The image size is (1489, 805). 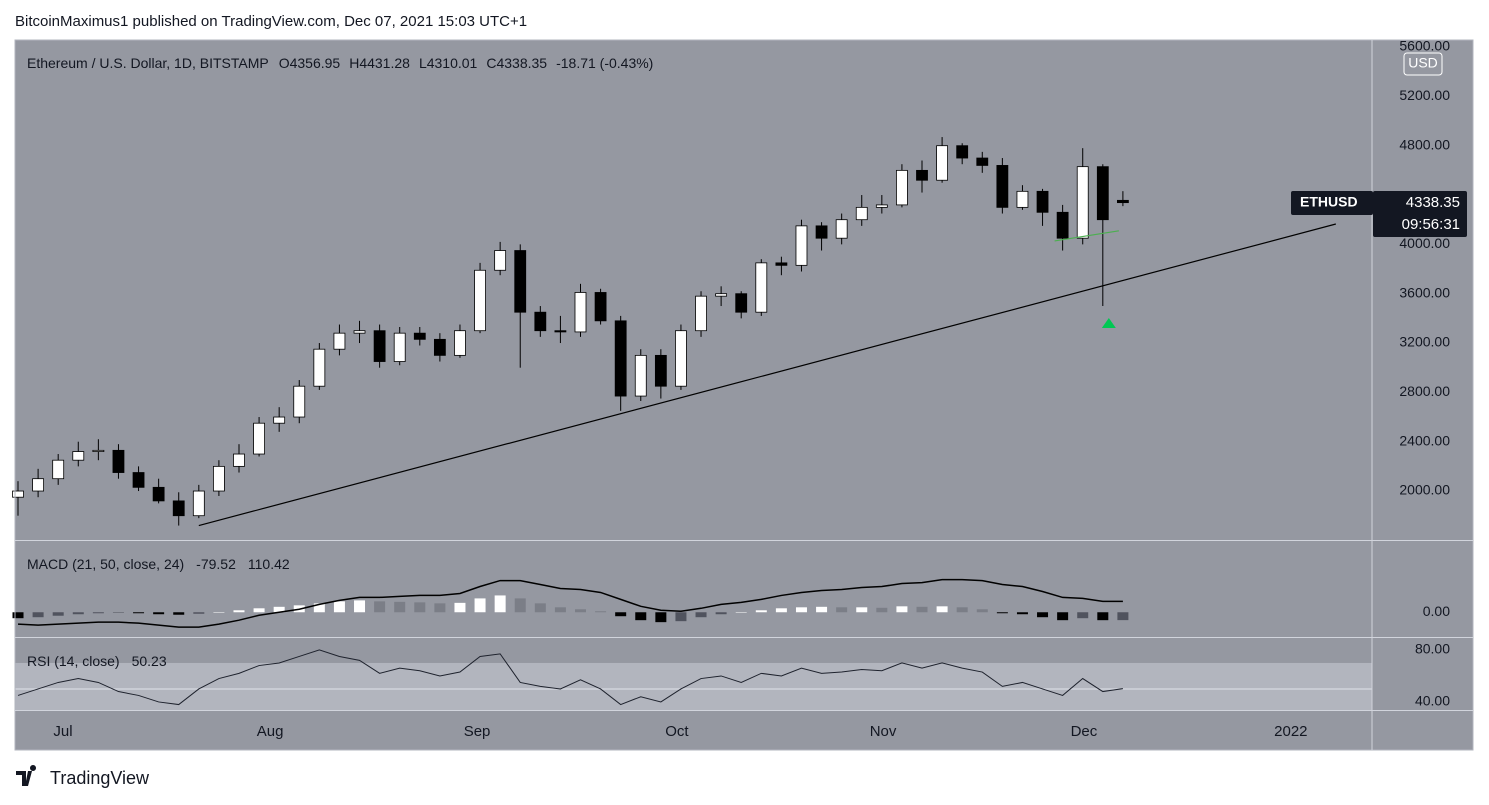 What do you see at coordinates (270, 731) in the screenshot?
I see `x-tick-label: Aug` at bounding box center [270, 731].